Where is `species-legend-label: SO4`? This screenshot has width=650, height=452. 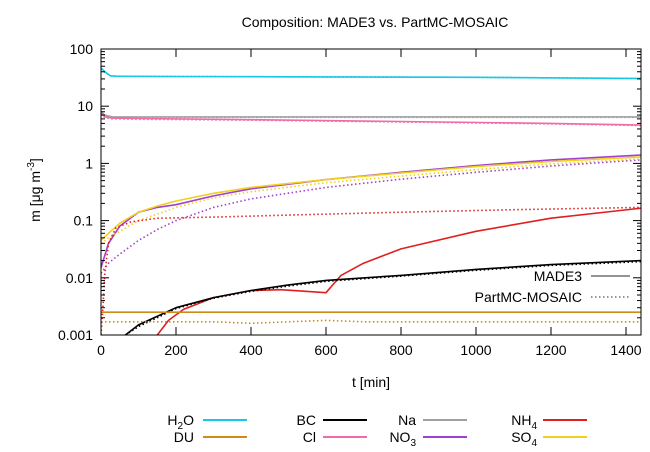 species-legend-label: SO4 is located at coordinates (524, 439).